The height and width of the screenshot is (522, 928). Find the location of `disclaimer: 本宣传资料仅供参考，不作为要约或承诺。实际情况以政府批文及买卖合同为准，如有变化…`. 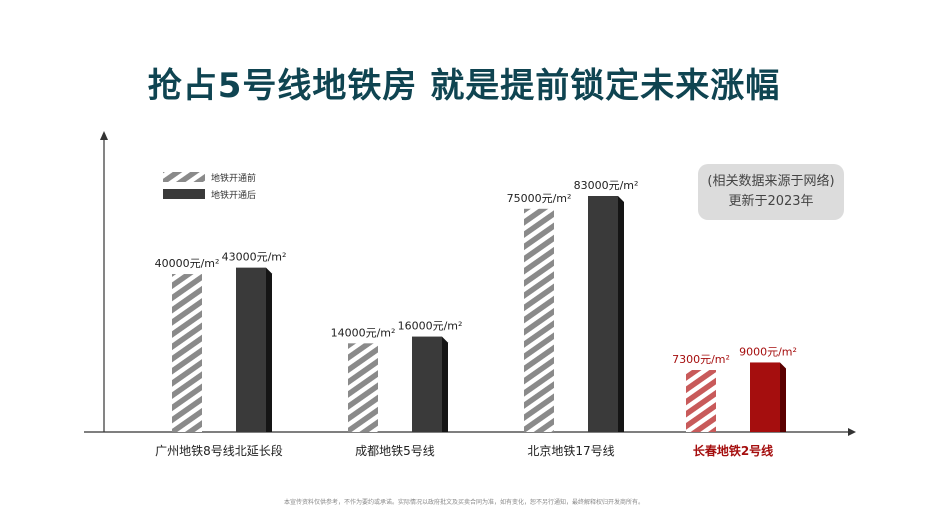

disclaimer: 本宣传资料仅供参考，不作为要约或承诺。实际情况以政府批文及买卖合同为准，如有变化… is located at coordinates (463, 502).